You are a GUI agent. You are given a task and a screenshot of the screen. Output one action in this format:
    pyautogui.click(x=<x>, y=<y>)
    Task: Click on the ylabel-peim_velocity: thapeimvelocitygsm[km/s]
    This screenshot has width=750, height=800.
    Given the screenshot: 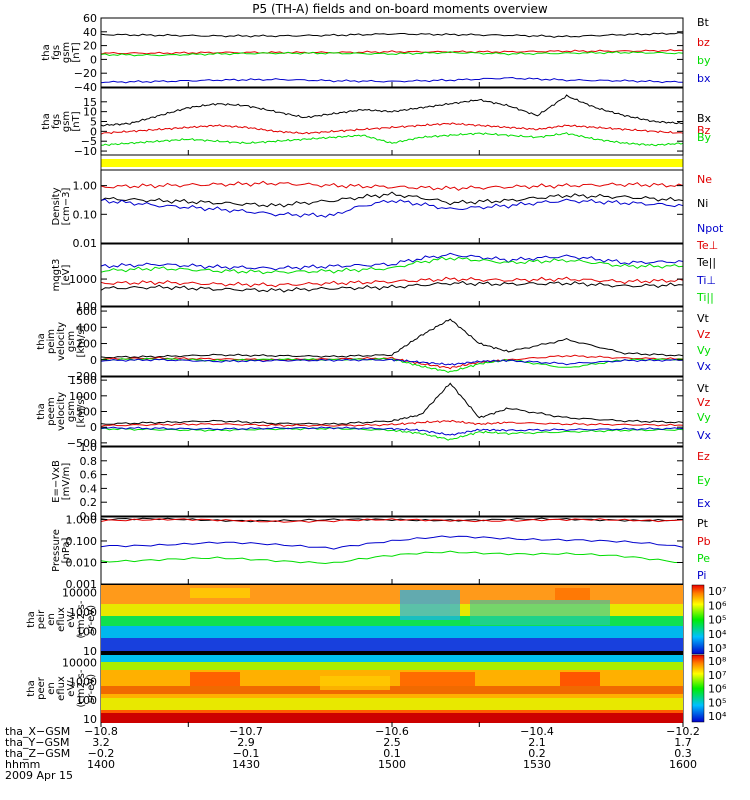 What is the action you would take?
    pyautogui.click(x=61, y=341)
    